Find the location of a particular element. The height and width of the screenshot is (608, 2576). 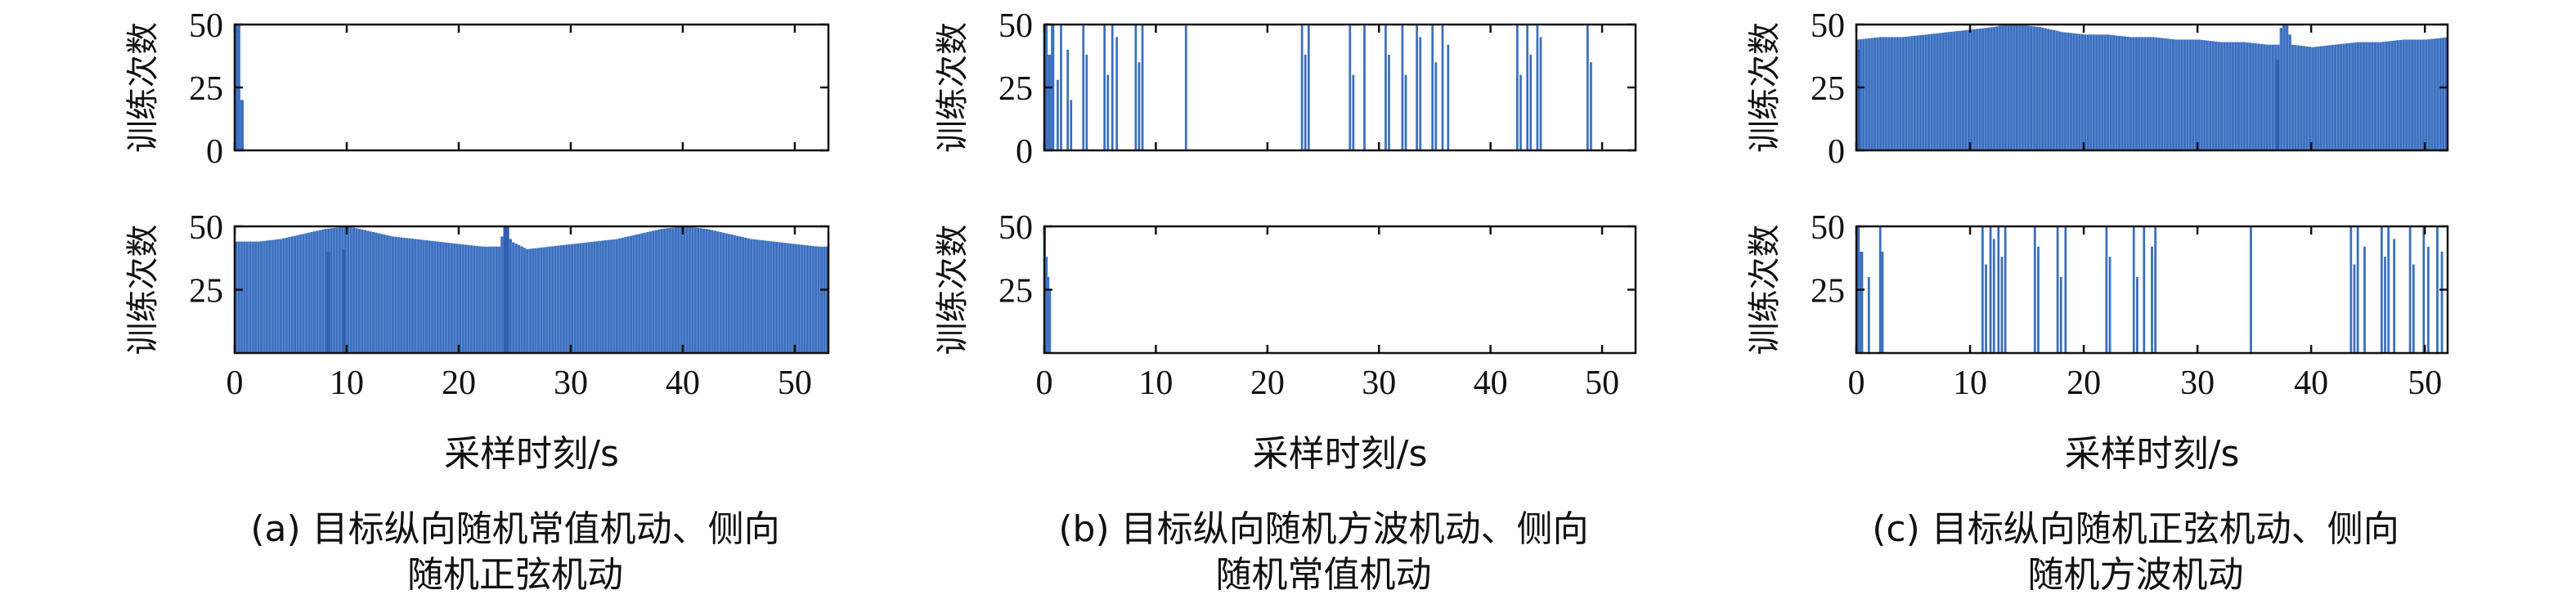

subplot-a-2: 0 10 20 30 40 50 25 50 训练次数 is located at coordinates (477, 305).